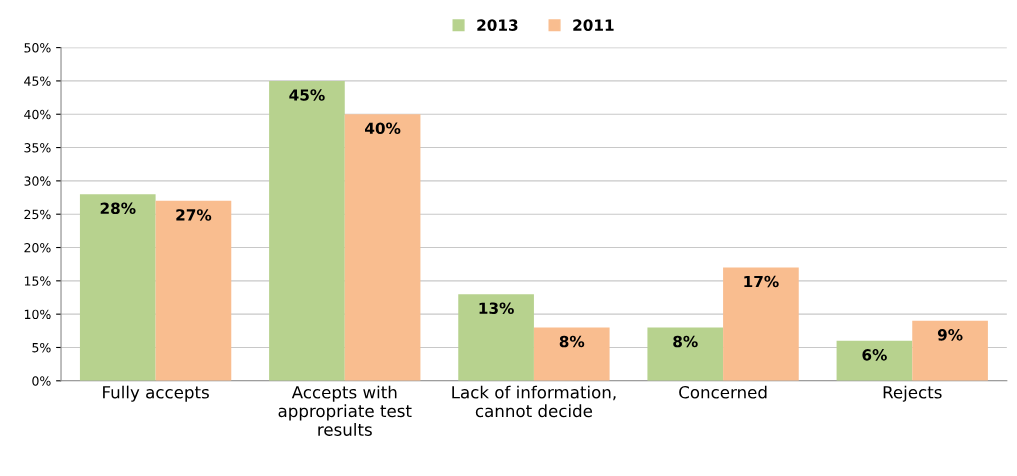 The width and height of the screenshot is (1017, 476). Describe the element at coordinates (534, 401) in the screenshot. I see `x-tick-label: Lack of information, cannot decide` at that location.